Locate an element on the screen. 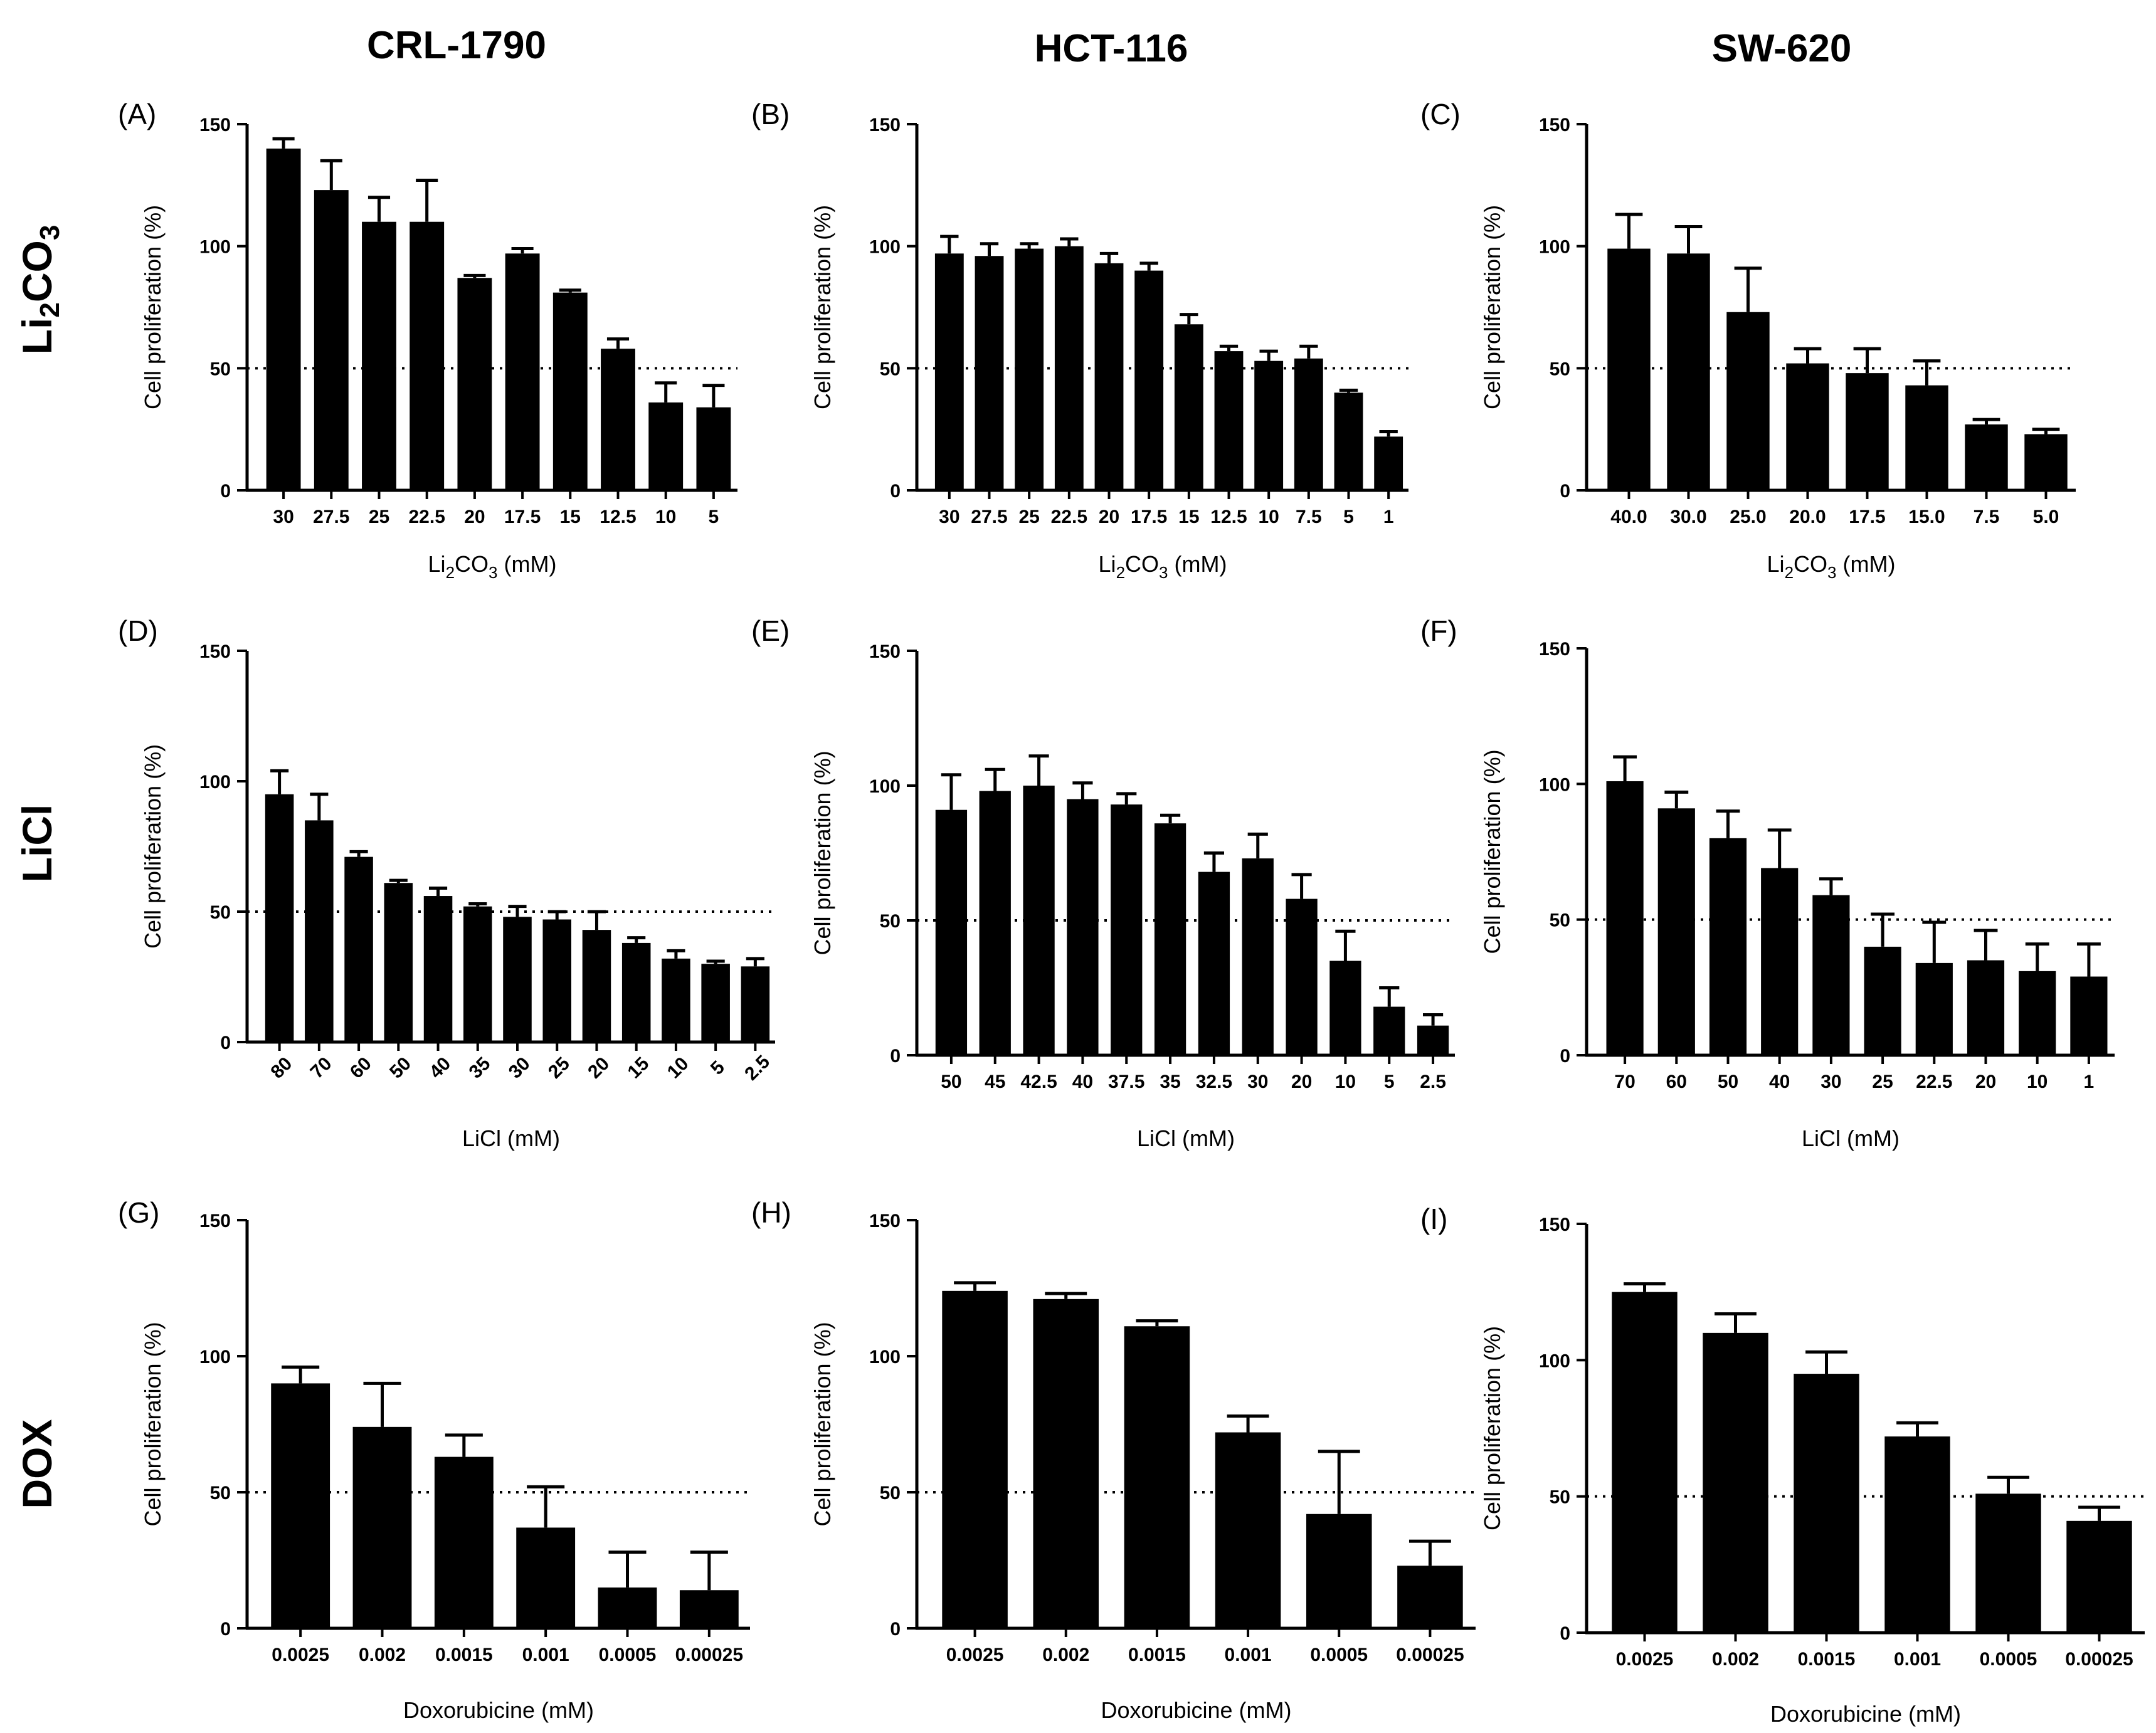 This screenshot has width=2156, height=1733. x-axis-label: Doxorubicine (mM) is located at coordinates (499, 1710).